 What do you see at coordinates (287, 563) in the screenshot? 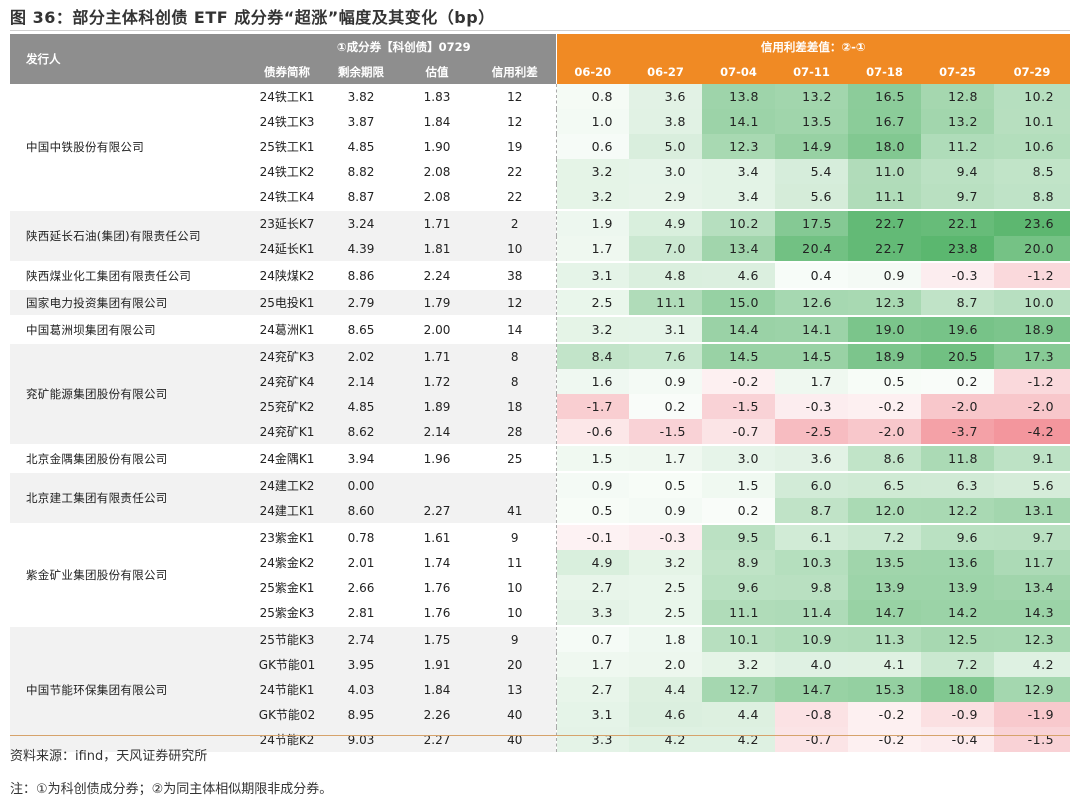
I see `bond-name: 24紫金K2` at bounding box center [287, 563].